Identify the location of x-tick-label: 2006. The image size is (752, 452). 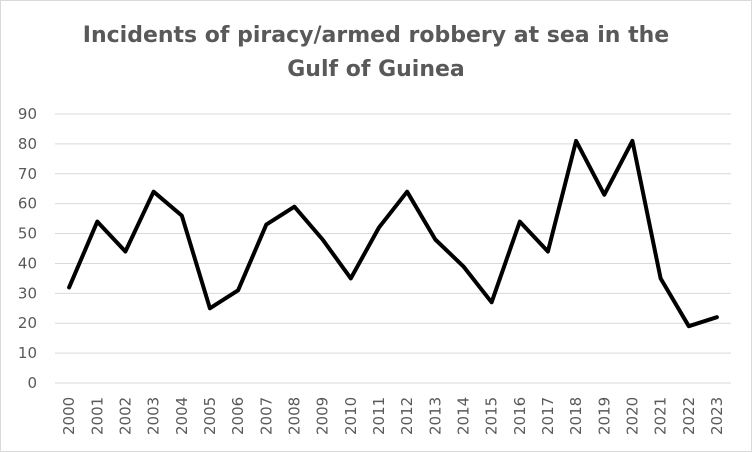
(238, 416).